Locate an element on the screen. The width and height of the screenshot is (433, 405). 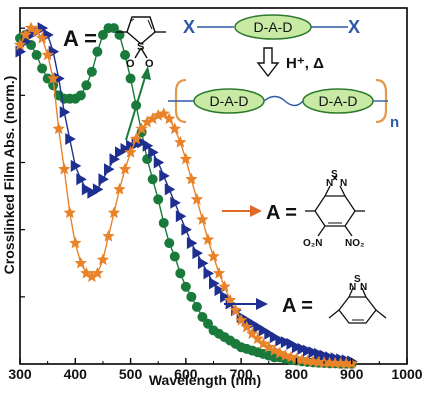
acceptor-btd-annotation: A = N S N is located at coordinates (305, 299).